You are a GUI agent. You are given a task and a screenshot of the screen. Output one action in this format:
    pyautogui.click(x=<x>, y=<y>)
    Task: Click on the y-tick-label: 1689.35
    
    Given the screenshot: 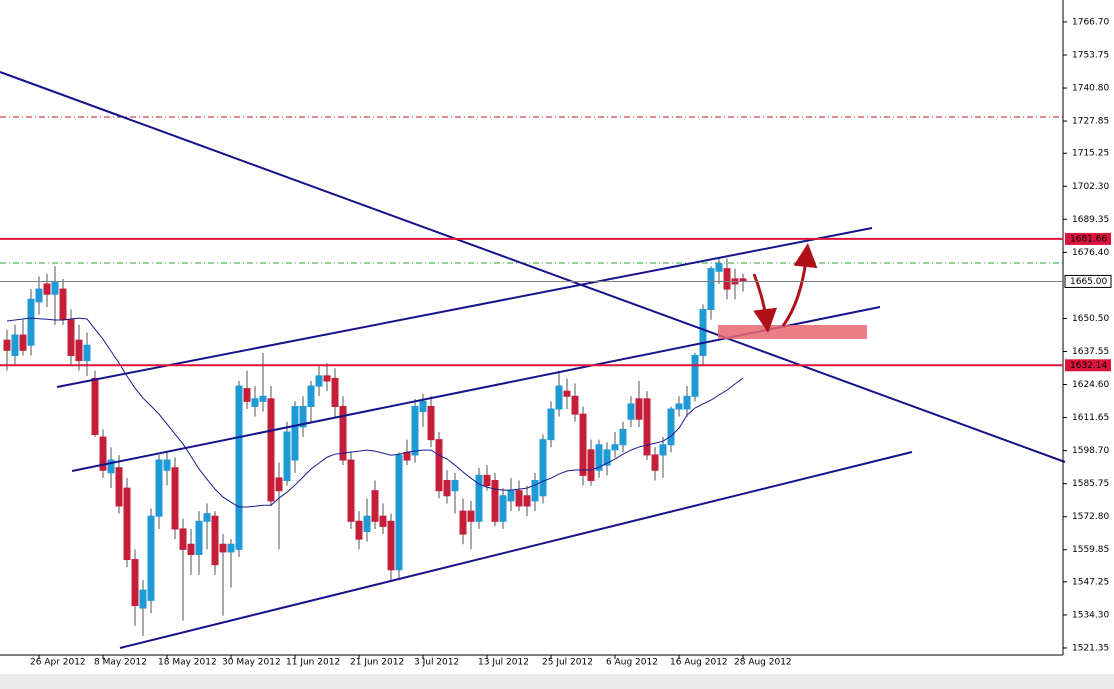 What is the action you would take?
    pyautogui.click(x=1090, y=220)
    